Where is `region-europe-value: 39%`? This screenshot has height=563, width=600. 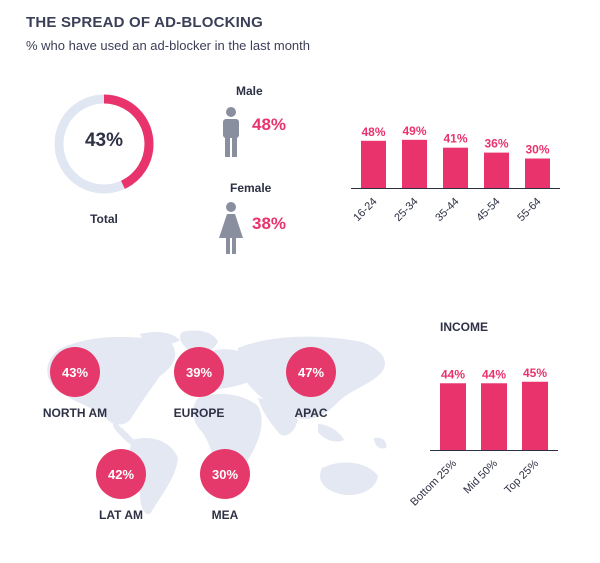 region-europe-value: 39% is located at coordinates (199, 372).